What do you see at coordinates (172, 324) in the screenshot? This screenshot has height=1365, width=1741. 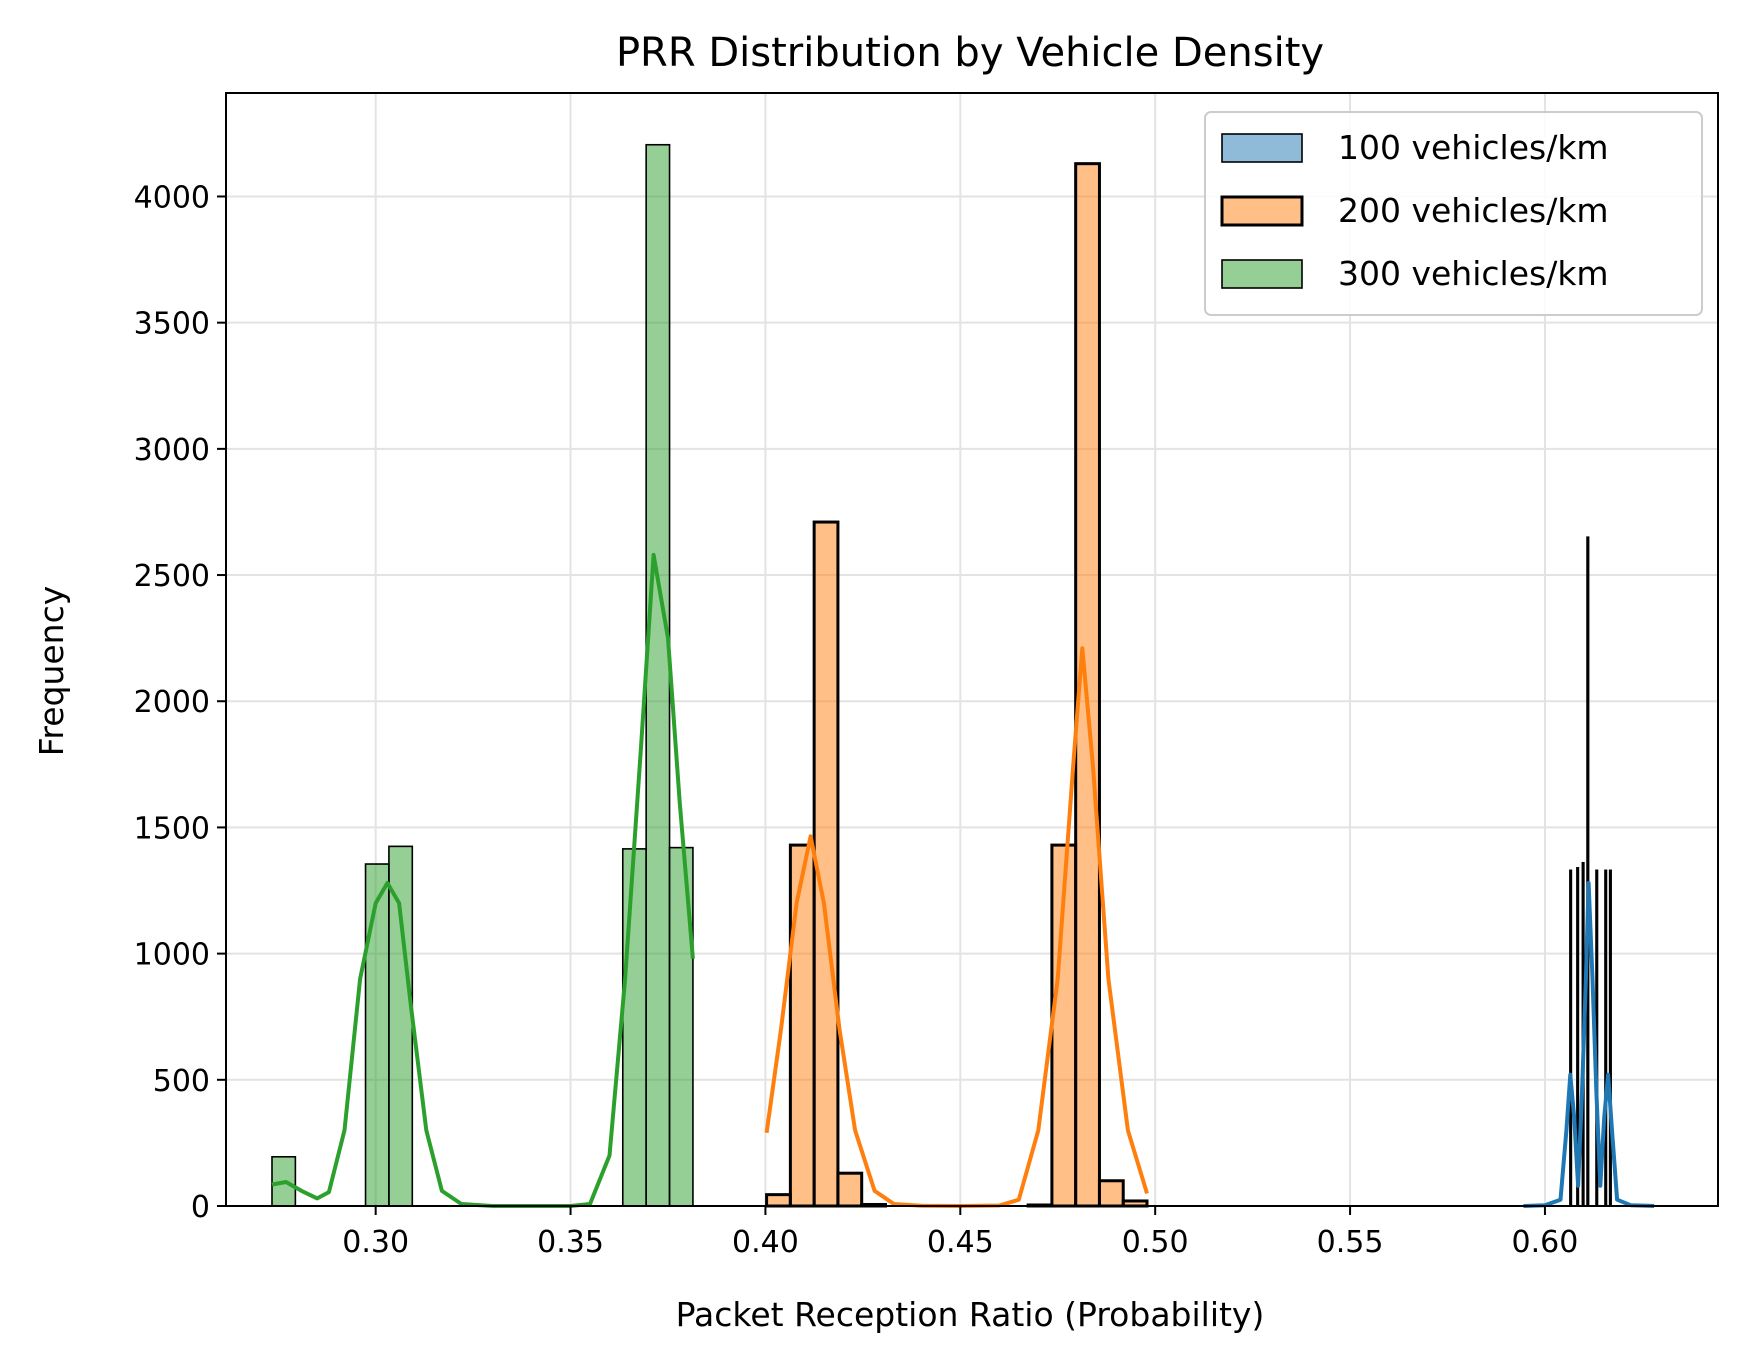 I see `y-tick-label: 3500` at bounding box center [172, 324].